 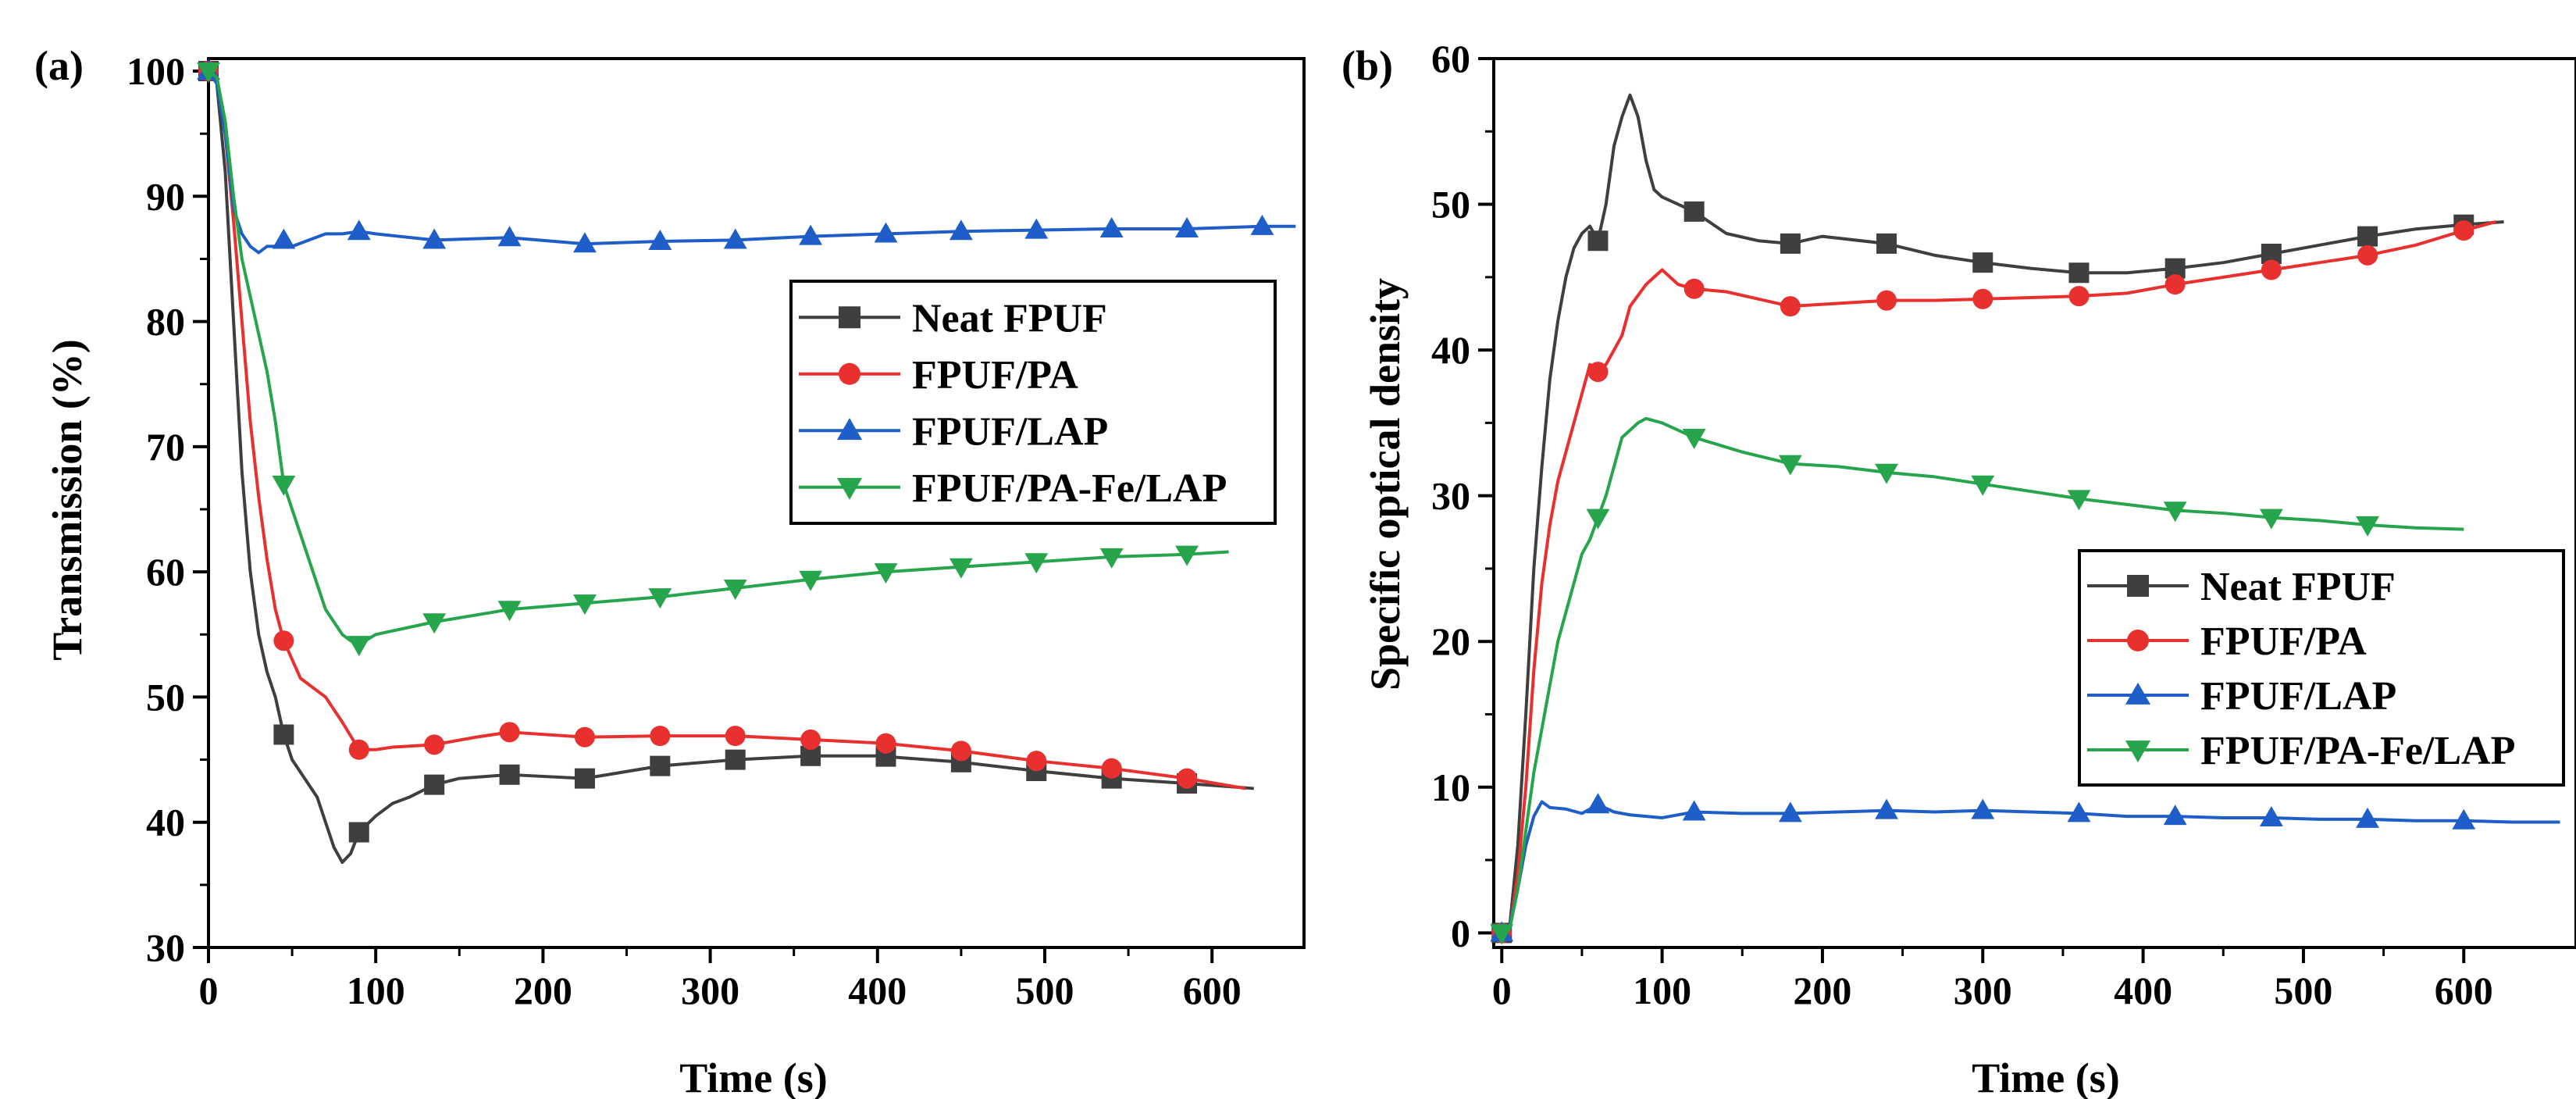 What do you see at coordinates (2143, 990) in the screenshot?
I see `panel-b-x-tick-label: 400` at bounding box center [2143, 990].